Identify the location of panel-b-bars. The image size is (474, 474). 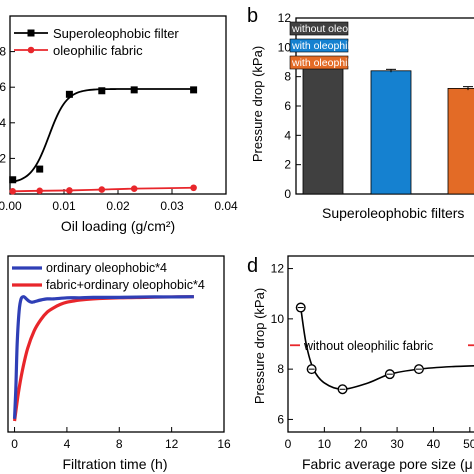
(388, 128).